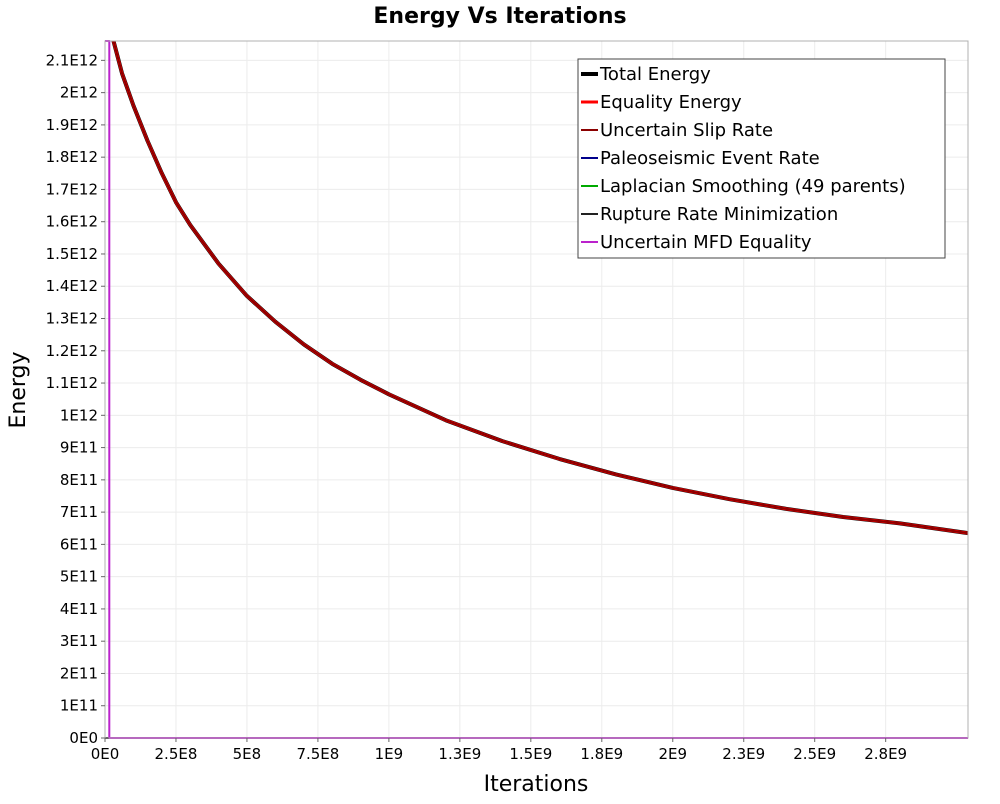 The height and width of the screenshot is (804, 1000). I want to click on y-tick-label: 2E11, so click(79, 673).